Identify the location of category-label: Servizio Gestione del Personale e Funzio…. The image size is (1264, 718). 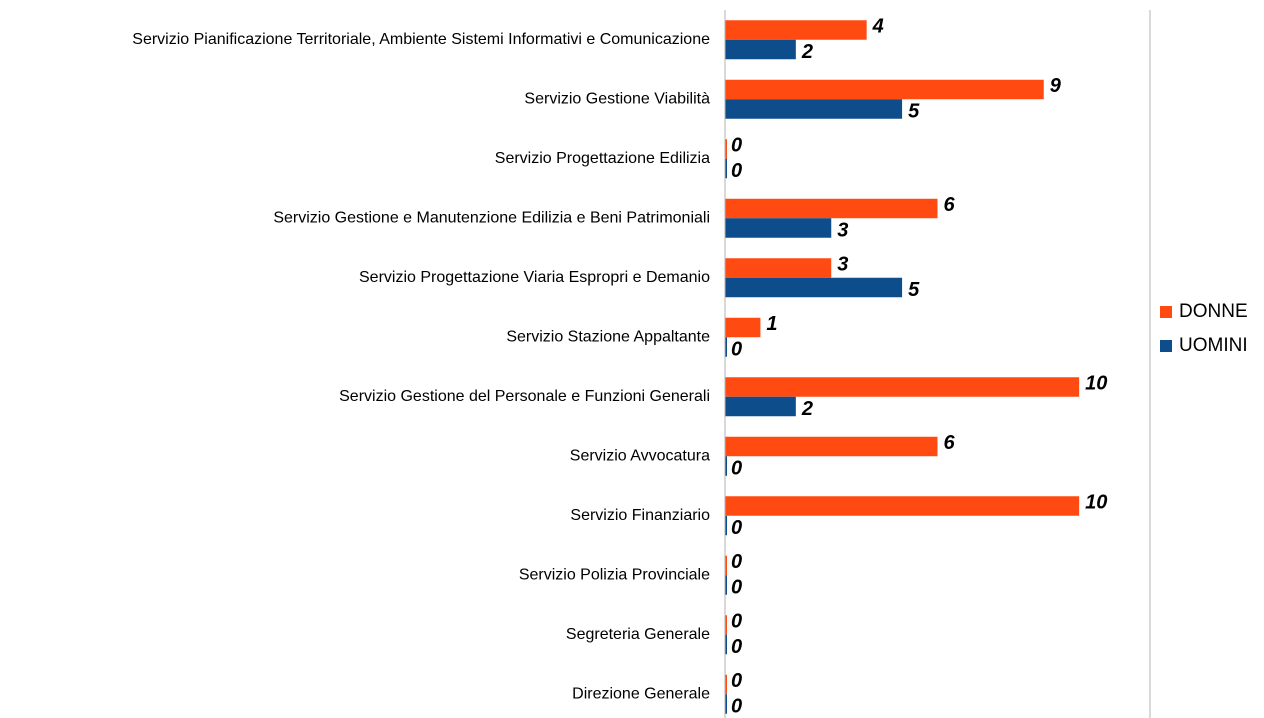
(524, 396).